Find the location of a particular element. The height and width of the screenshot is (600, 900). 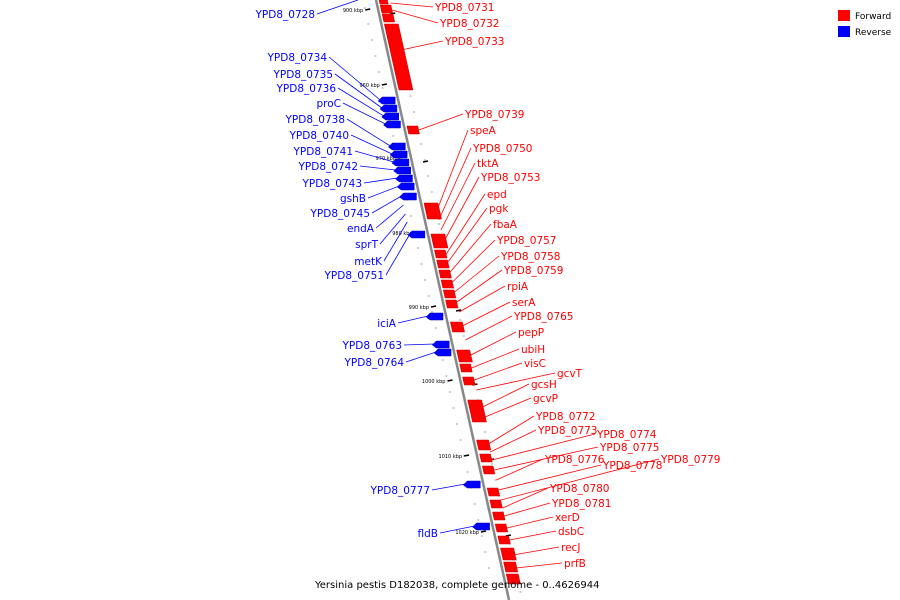

forward-gene-label: YPD8_0753 is located at coordinates (510, 178).